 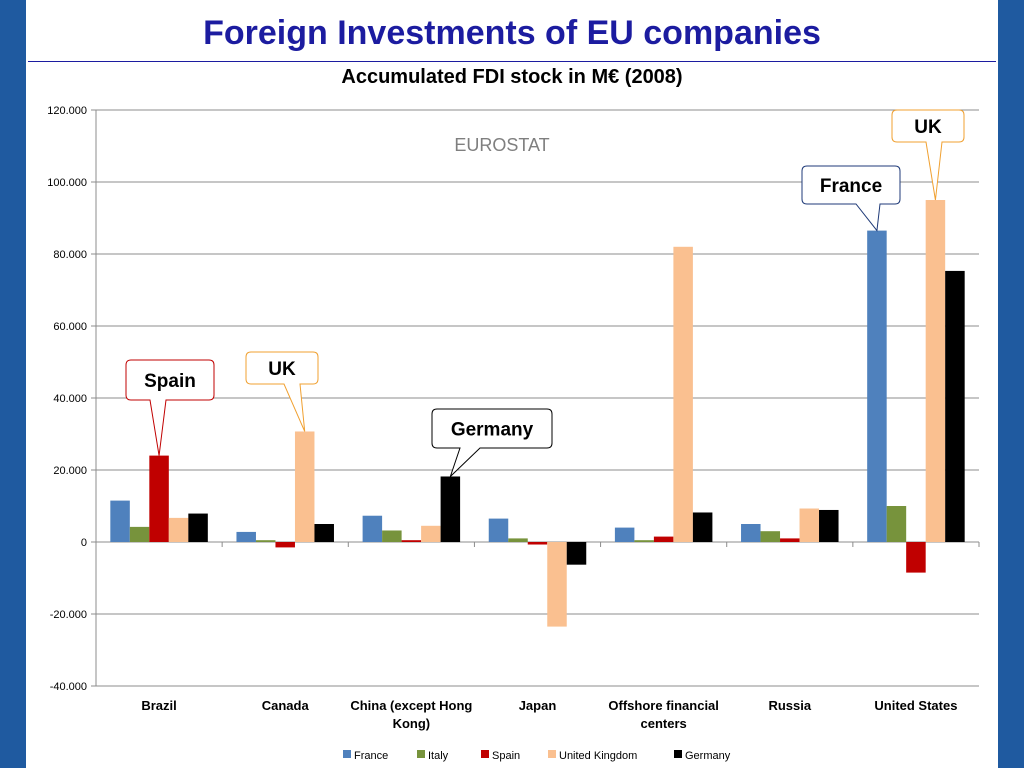 I want to click on category-label: Brazil, so click(x=158, y=705).